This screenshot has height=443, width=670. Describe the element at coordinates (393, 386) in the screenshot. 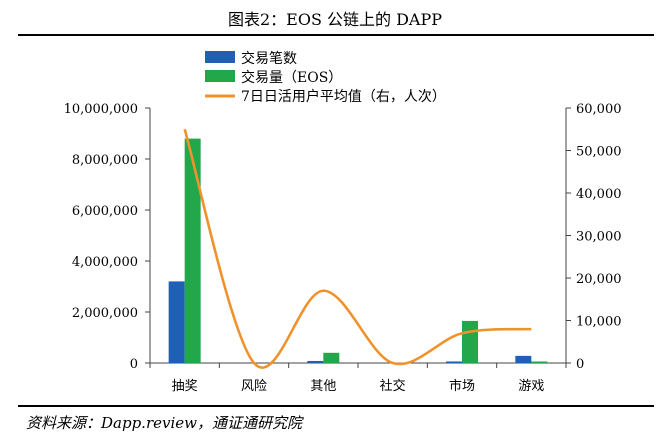

I see `x-tick-label: 社交` at that location.